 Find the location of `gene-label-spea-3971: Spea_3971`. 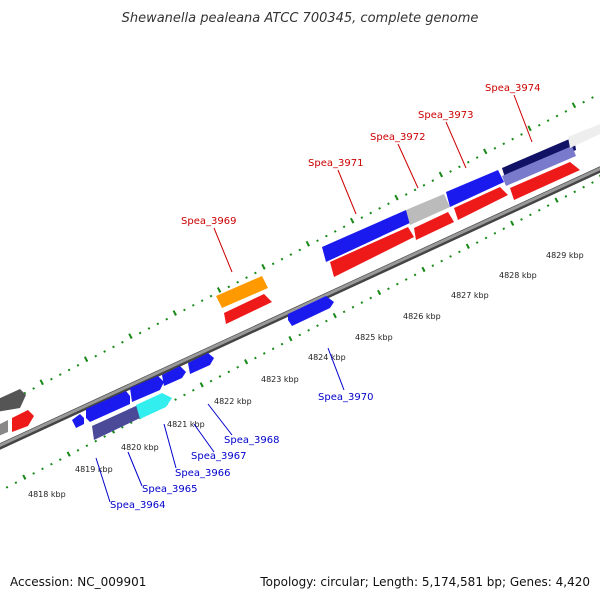

gene-label-spea-3971: Spea_3971 is located at coordinates (335, 163).